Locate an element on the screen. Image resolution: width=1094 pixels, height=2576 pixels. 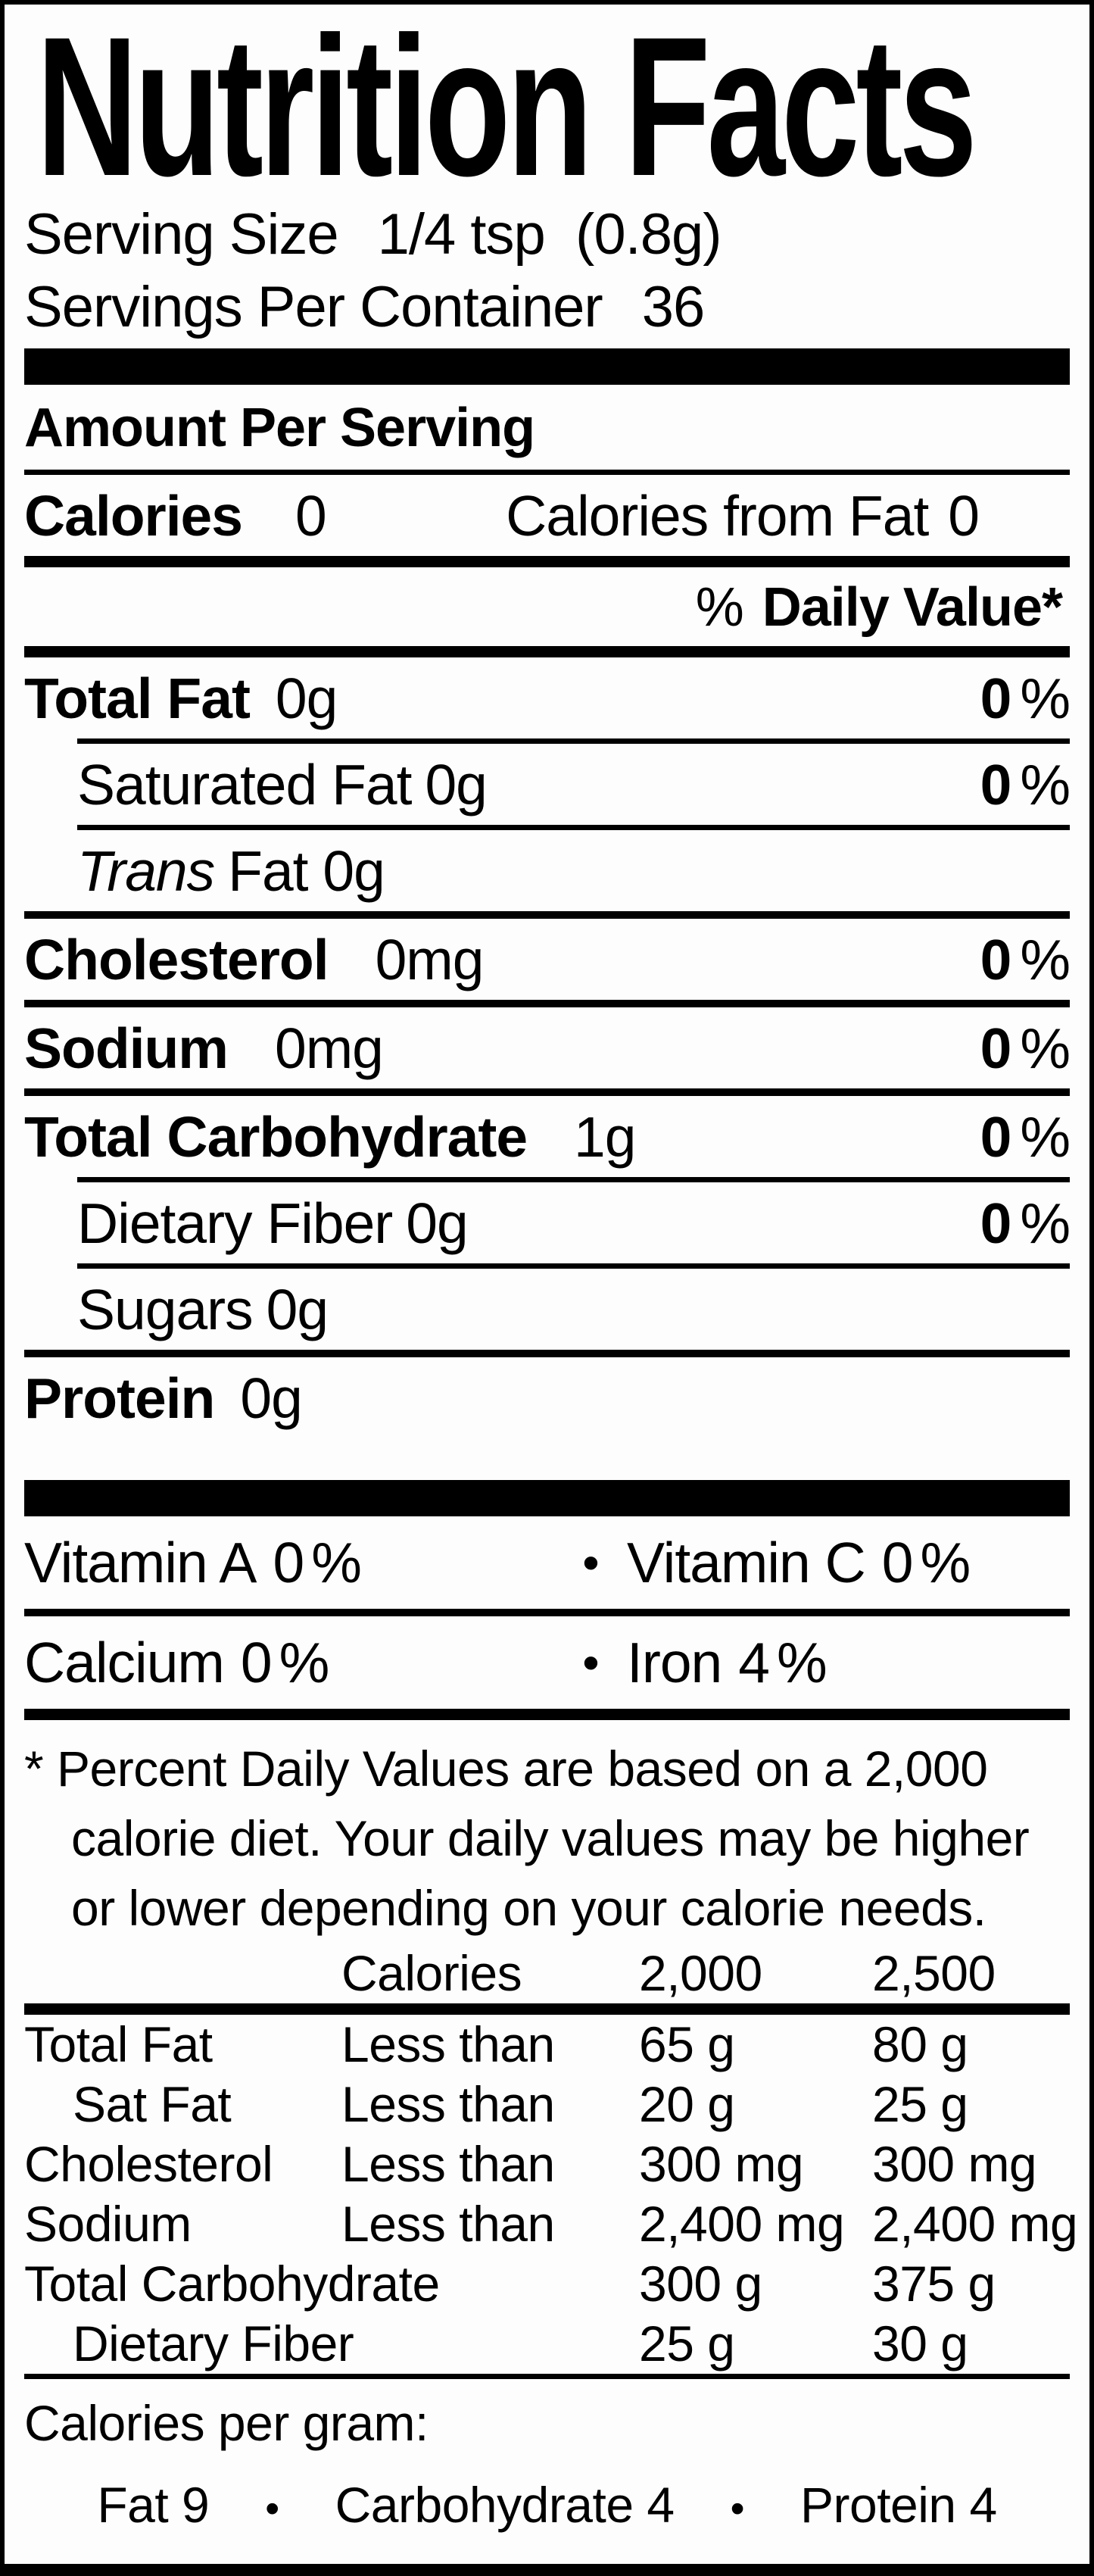
protein-label: Protein is located at coordinates (120, 1398).